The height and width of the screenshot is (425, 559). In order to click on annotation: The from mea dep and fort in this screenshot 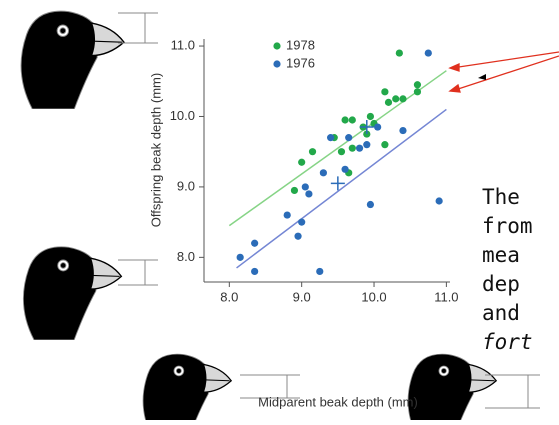, I will do `click(507, 269)`.